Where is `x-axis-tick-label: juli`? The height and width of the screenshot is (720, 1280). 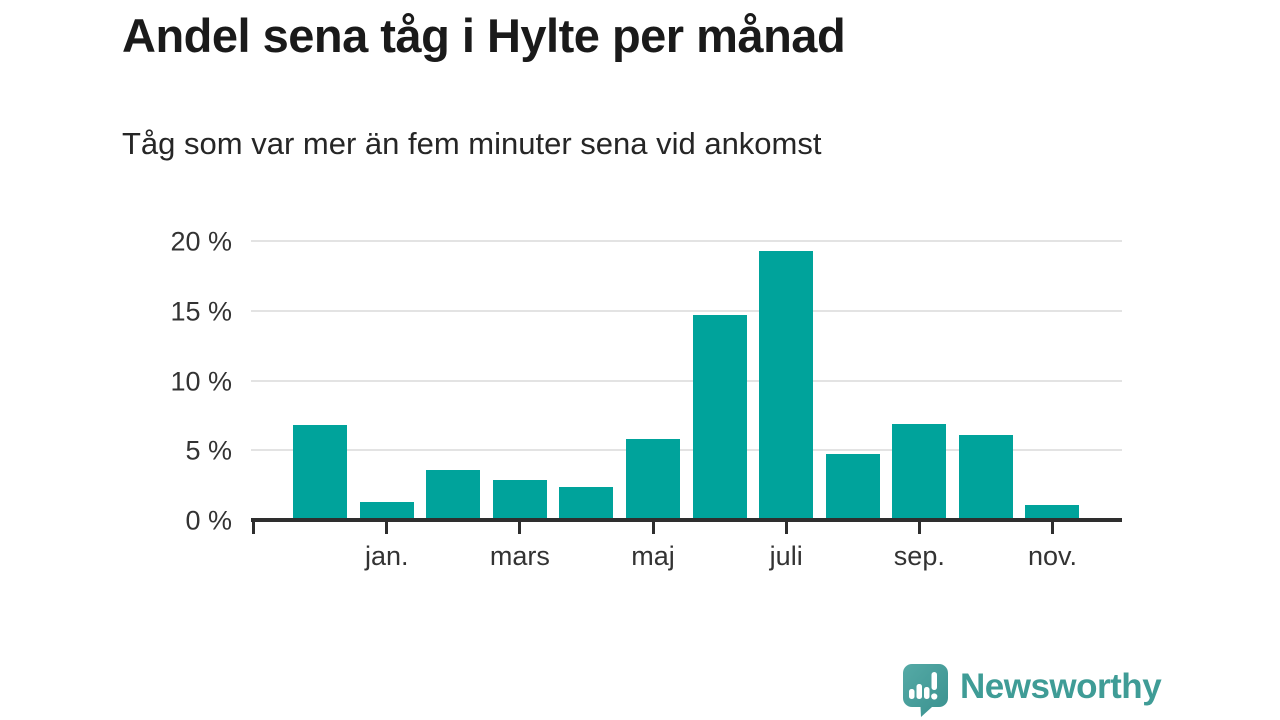 x-axis-tick-label: juli is located at coordinates (786, 556).